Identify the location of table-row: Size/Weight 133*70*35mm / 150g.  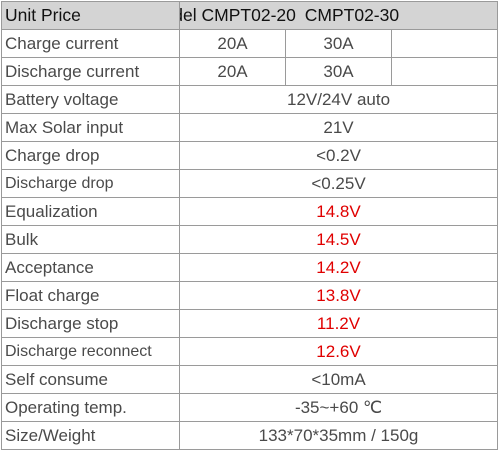
(250, 435).